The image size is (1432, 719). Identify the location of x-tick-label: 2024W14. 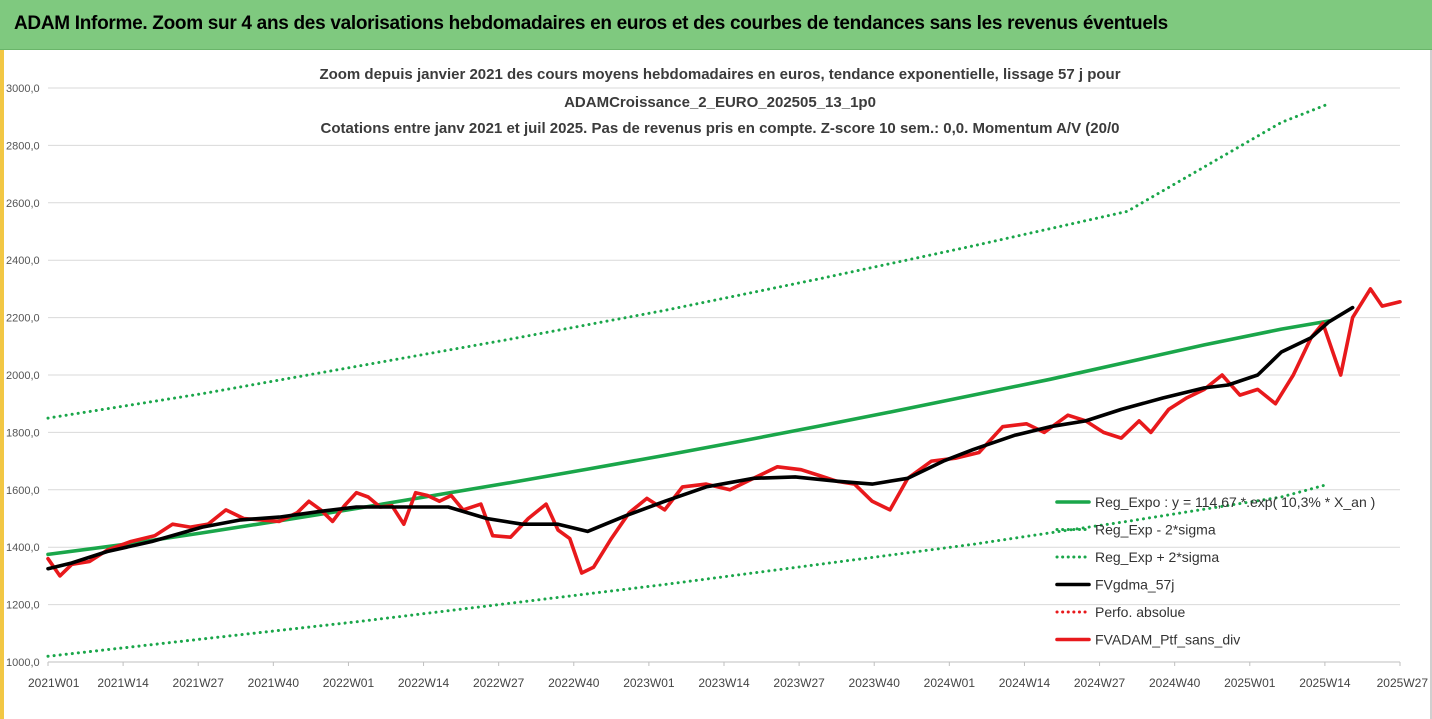
(1025, 683).